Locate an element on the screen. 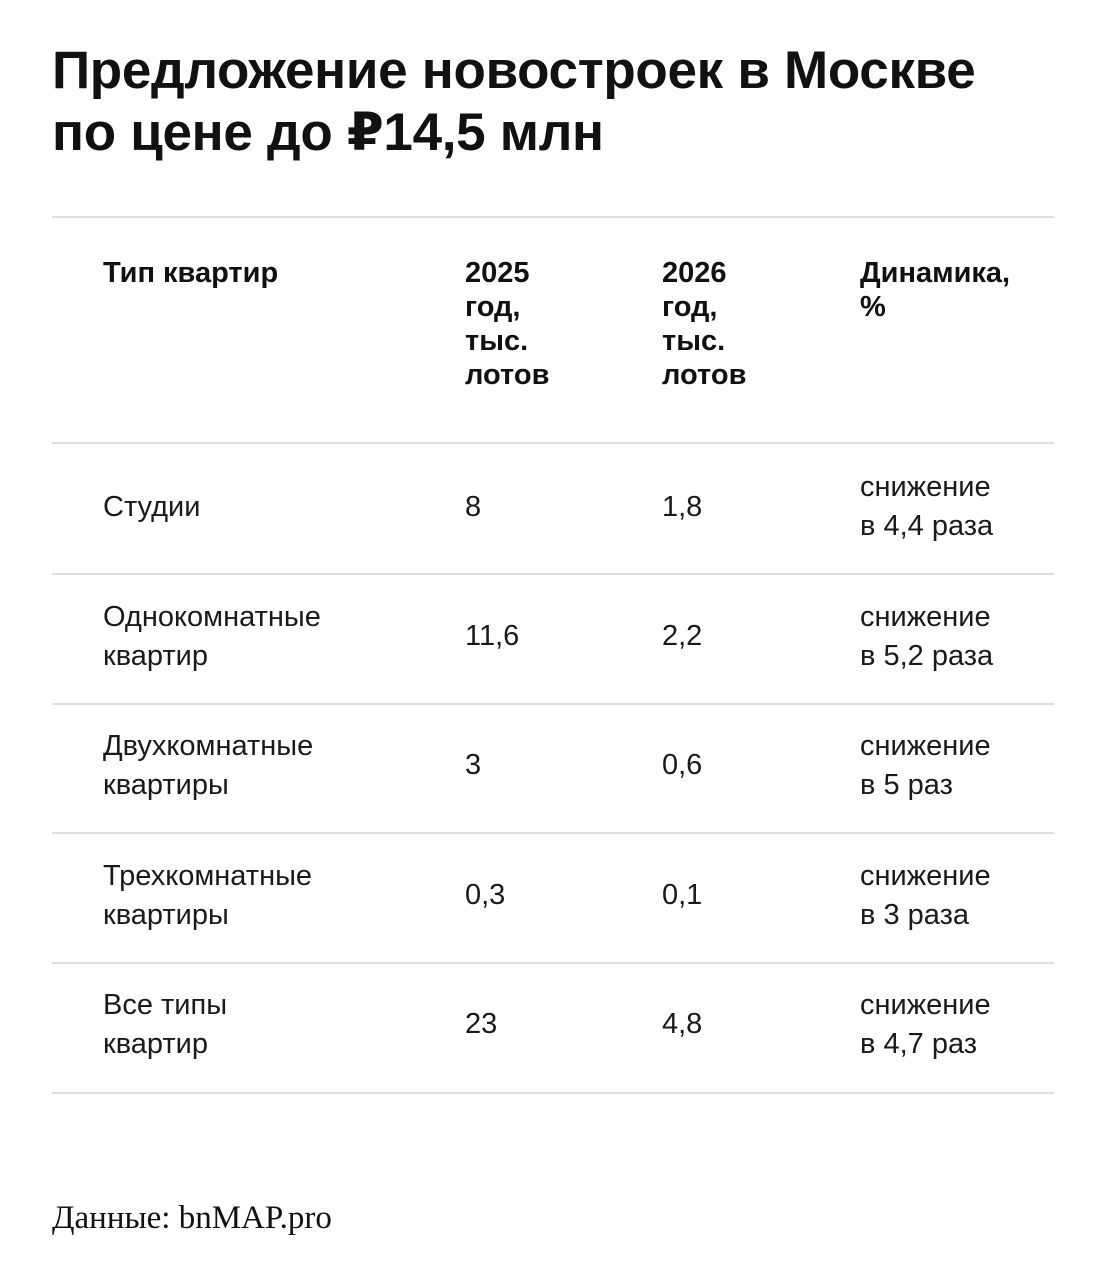  cell-2025: 3 is located at coordinates (473, 765).